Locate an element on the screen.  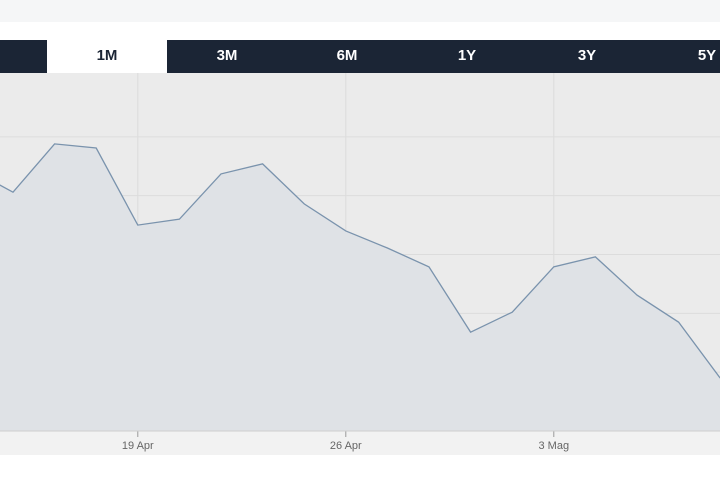
tab-selected-bg is located at coordinates (107, 56).